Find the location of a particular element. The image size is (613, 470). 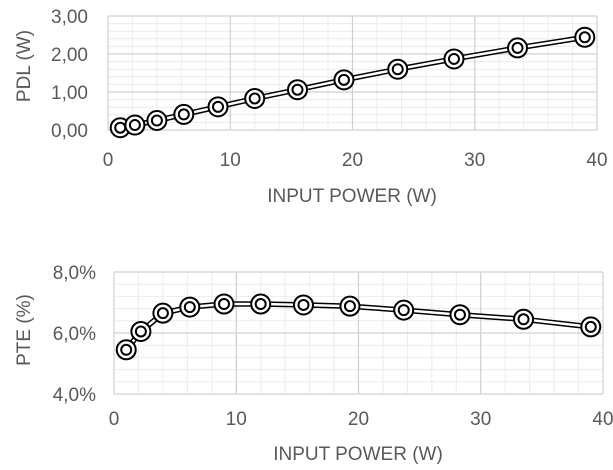

pte-x-tick-labels: 0 10 20 30 40 is located at coordinates (361, 419).